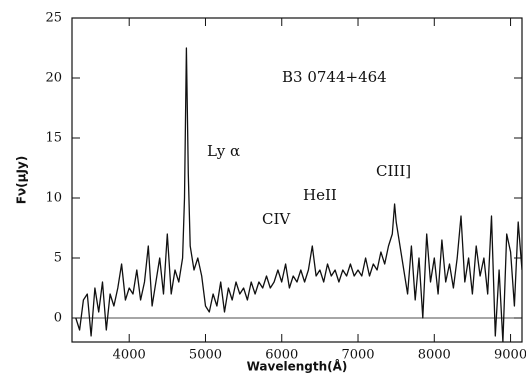 The height and width of the screenshot is (378, 526). Describe the element at coordinates (320, 195) in the screenshot. I see `annotation: HeII` at that location.